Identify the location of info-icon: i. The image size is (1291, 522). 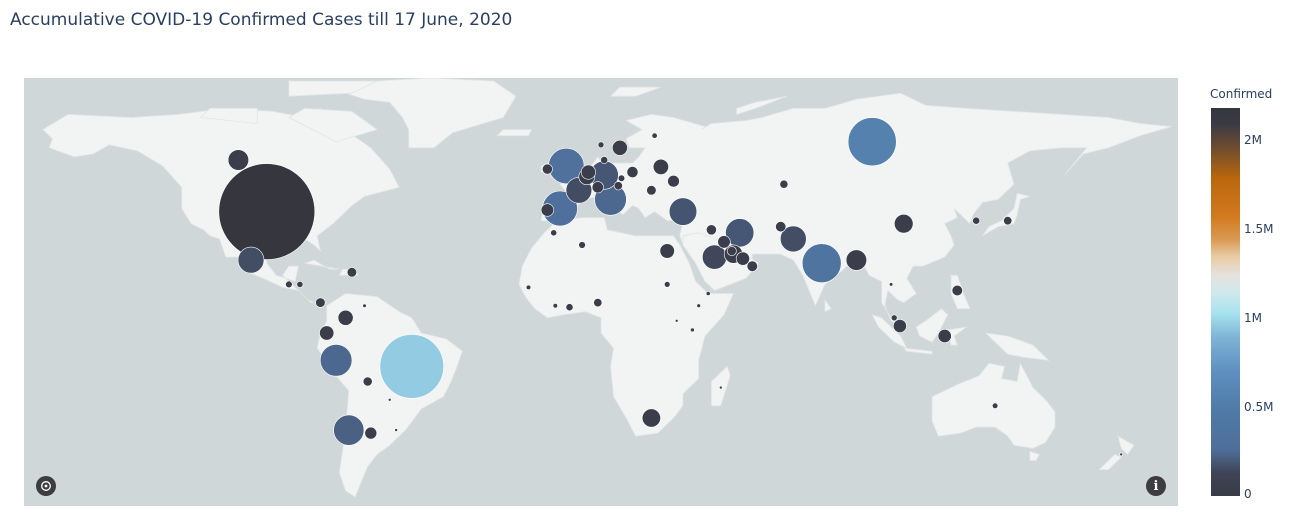
(1156, 486).